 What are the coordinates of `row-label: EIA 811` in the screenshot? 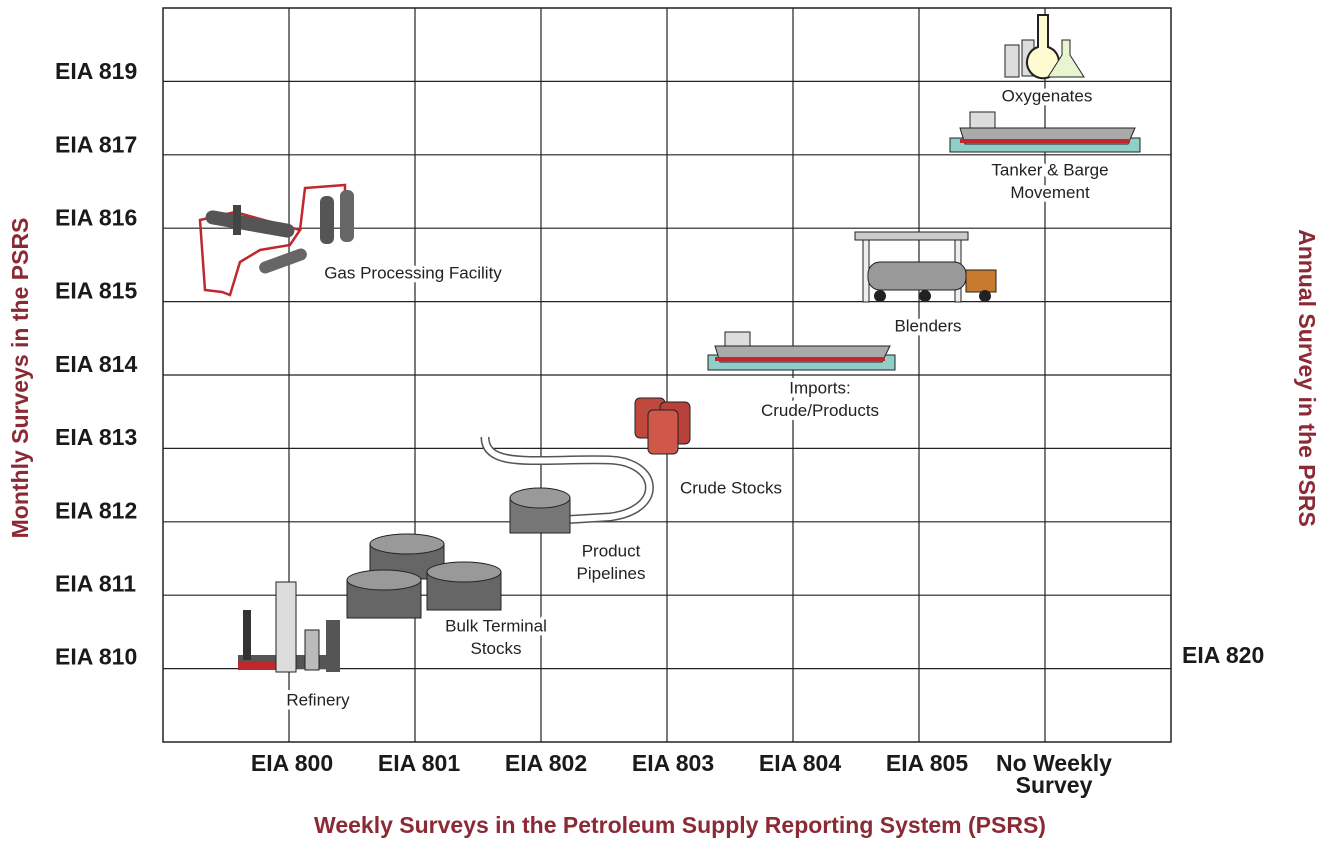 It's located at (95, 583).